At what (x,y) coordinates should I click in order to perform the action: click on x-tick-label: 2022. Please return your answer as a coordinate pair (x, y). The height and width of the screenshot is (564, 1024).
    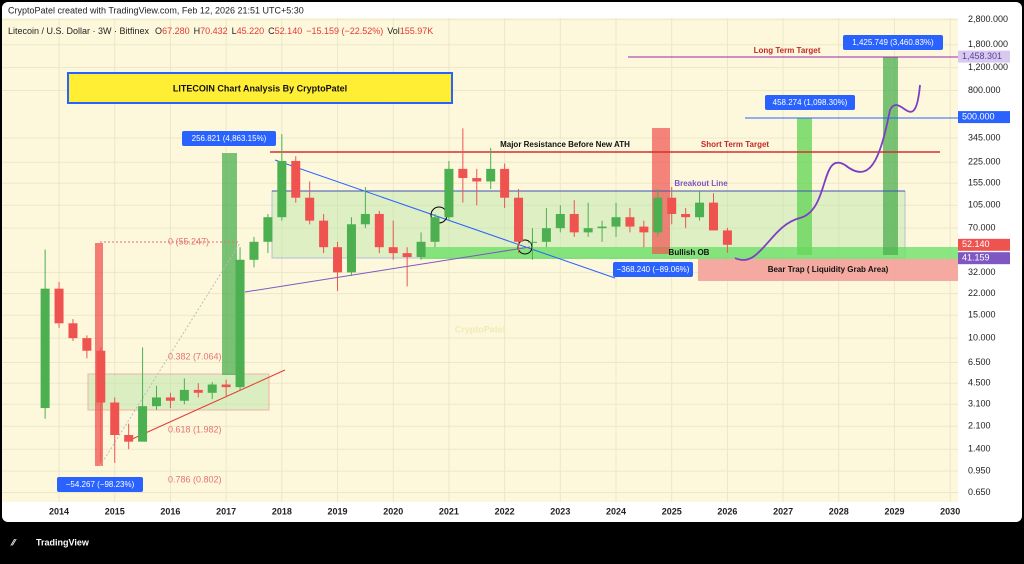
    Looking at the image, I should click on (505, 511).